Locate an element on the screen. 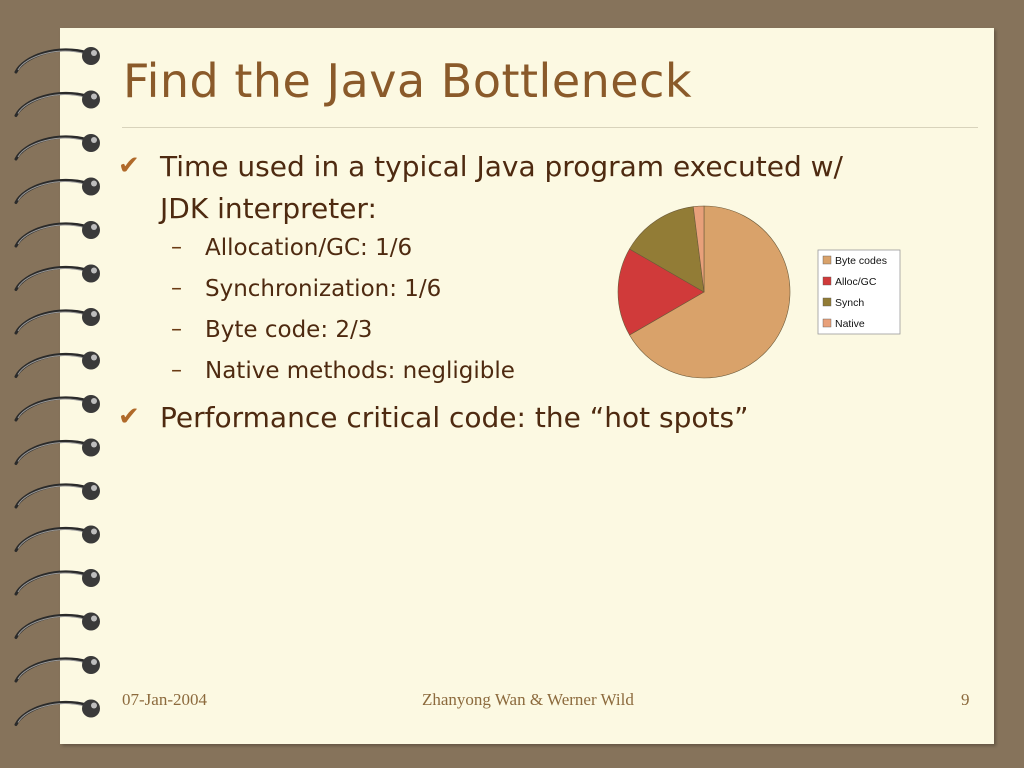  legend-label: Alloc/GC is located at coordinates (856, 282).